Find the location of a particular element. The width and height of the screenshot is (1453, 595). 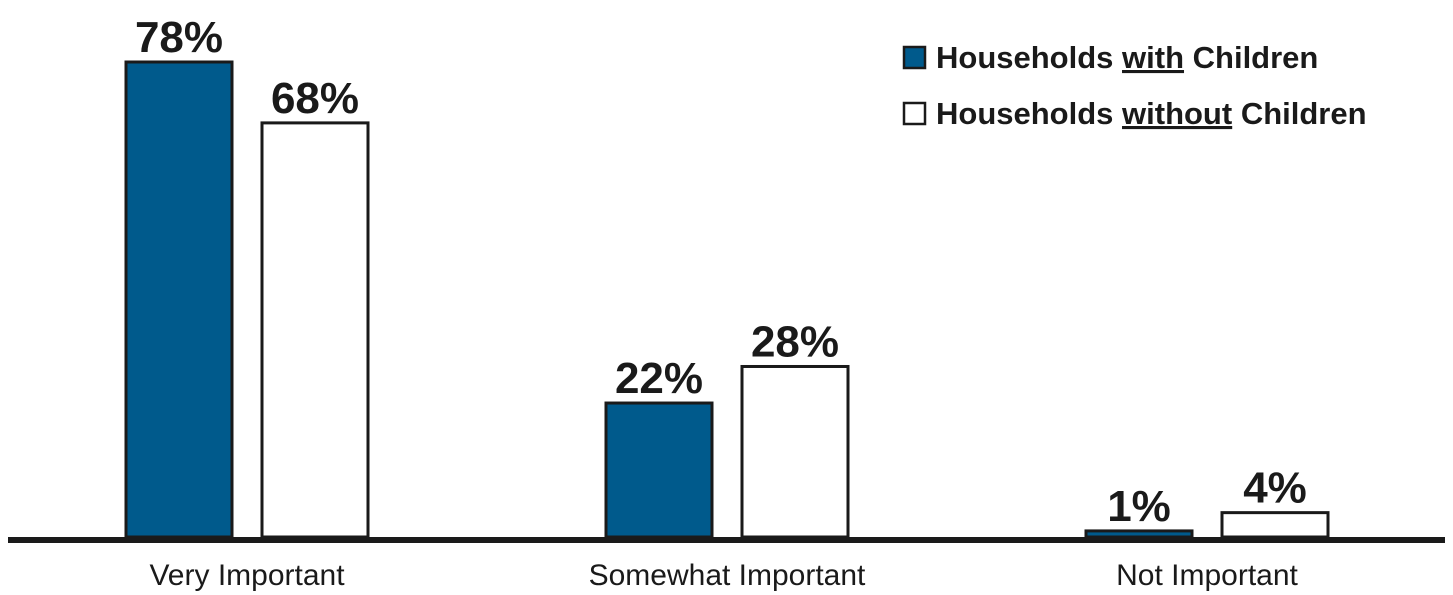

bar-somewhat-important-with-children is located at coordinates (659, 470).